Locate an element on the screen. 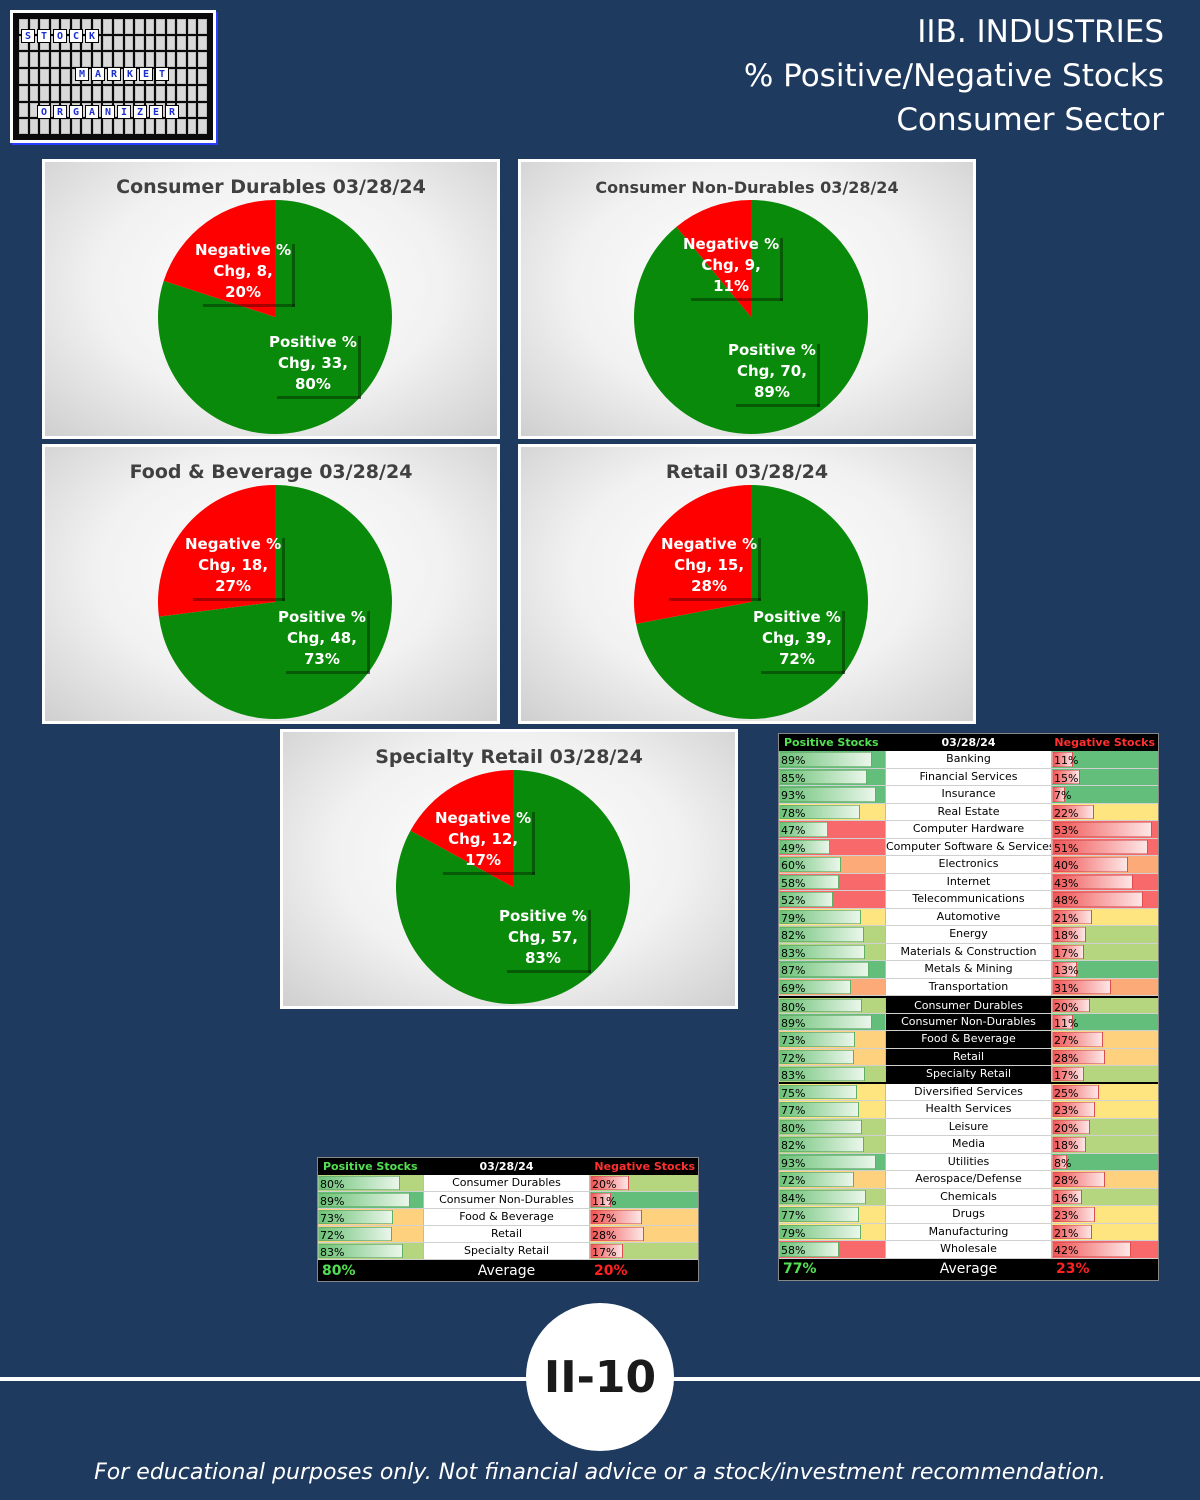  positive-cell: 80% is located at coordinates (832, 1126).